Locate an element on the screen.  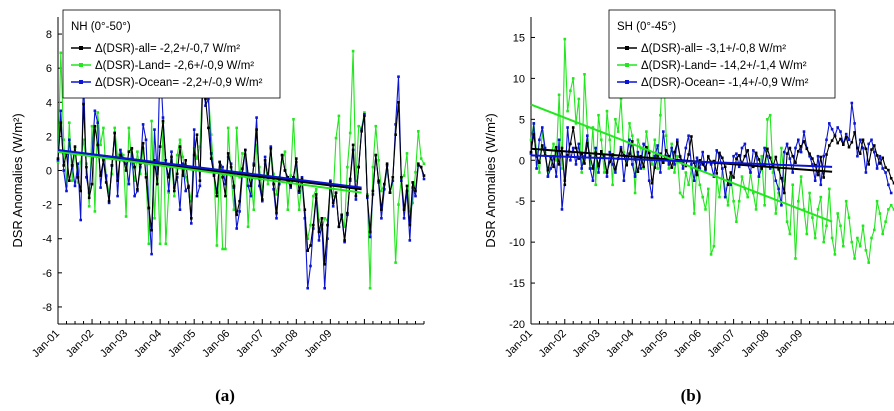
x-tick-label: Jan-05 is located at coordinates (182, 344).